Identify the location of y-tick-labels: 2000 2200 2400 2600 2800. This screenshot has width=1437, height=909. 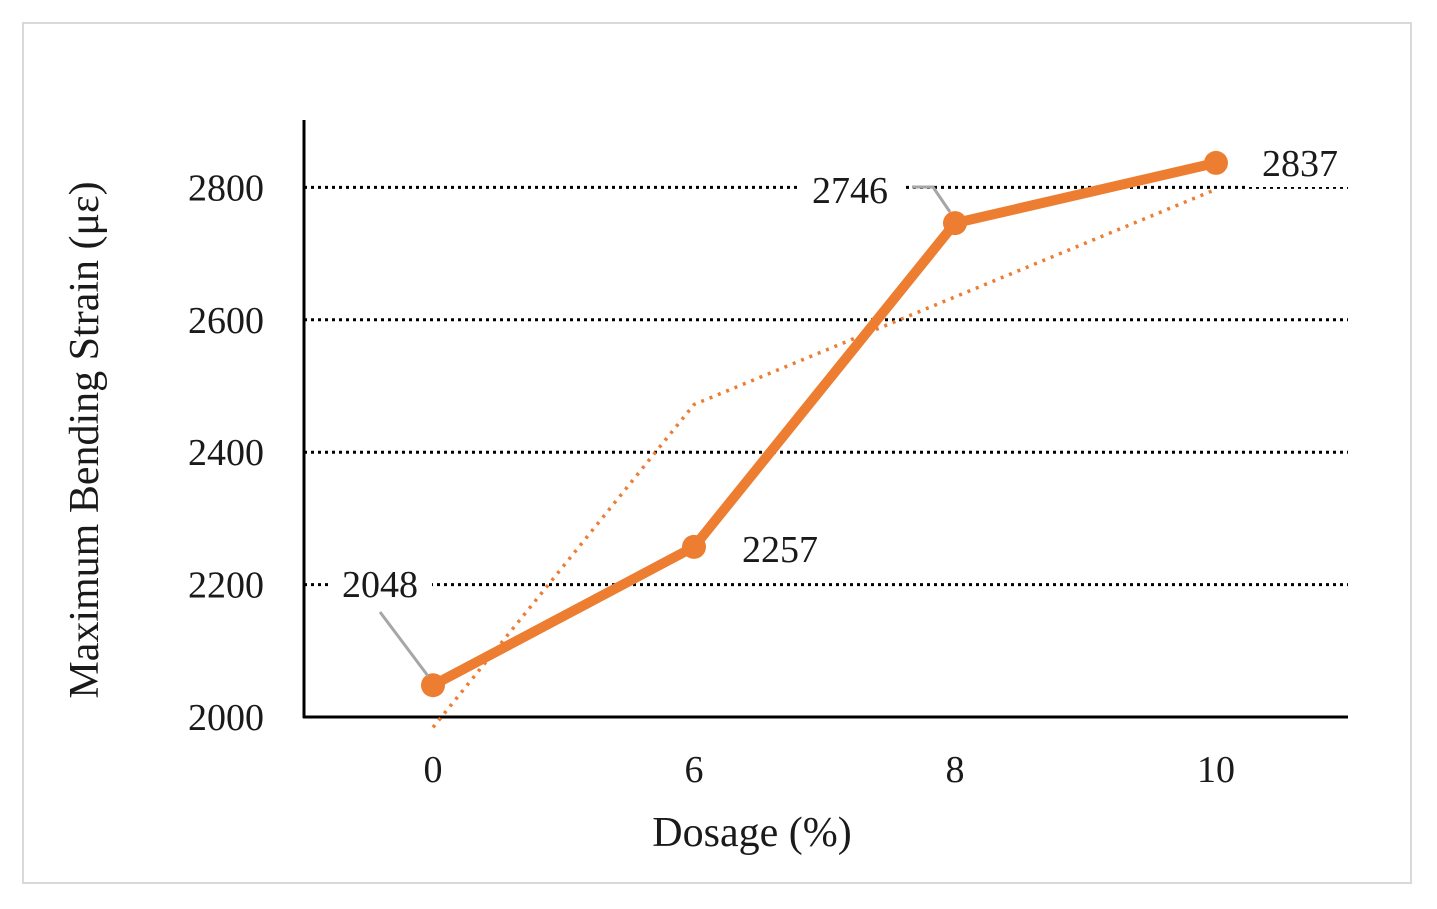
(226, 453).